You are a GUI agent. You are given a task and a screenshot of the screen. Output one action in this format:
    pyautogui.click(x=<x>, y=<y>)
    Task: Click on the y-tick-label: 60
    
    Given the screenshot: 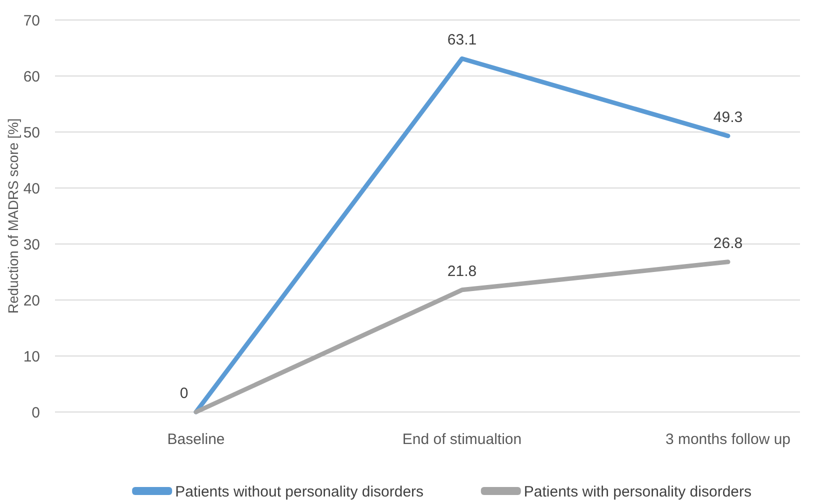 What is the action you would take?
    pyautogui.click(x=31, y=77)
    